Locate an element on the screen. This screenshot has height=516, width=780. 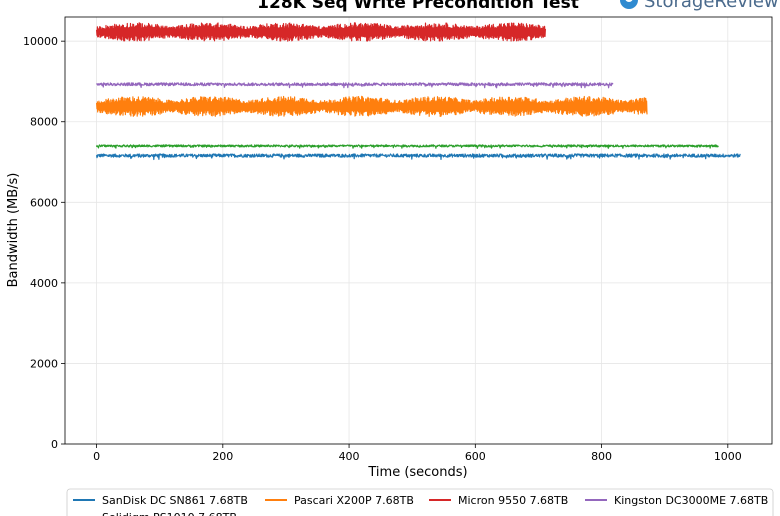
legend-item: SanDisk DC SN861 7.68TB is located at coordinates (160, 500).